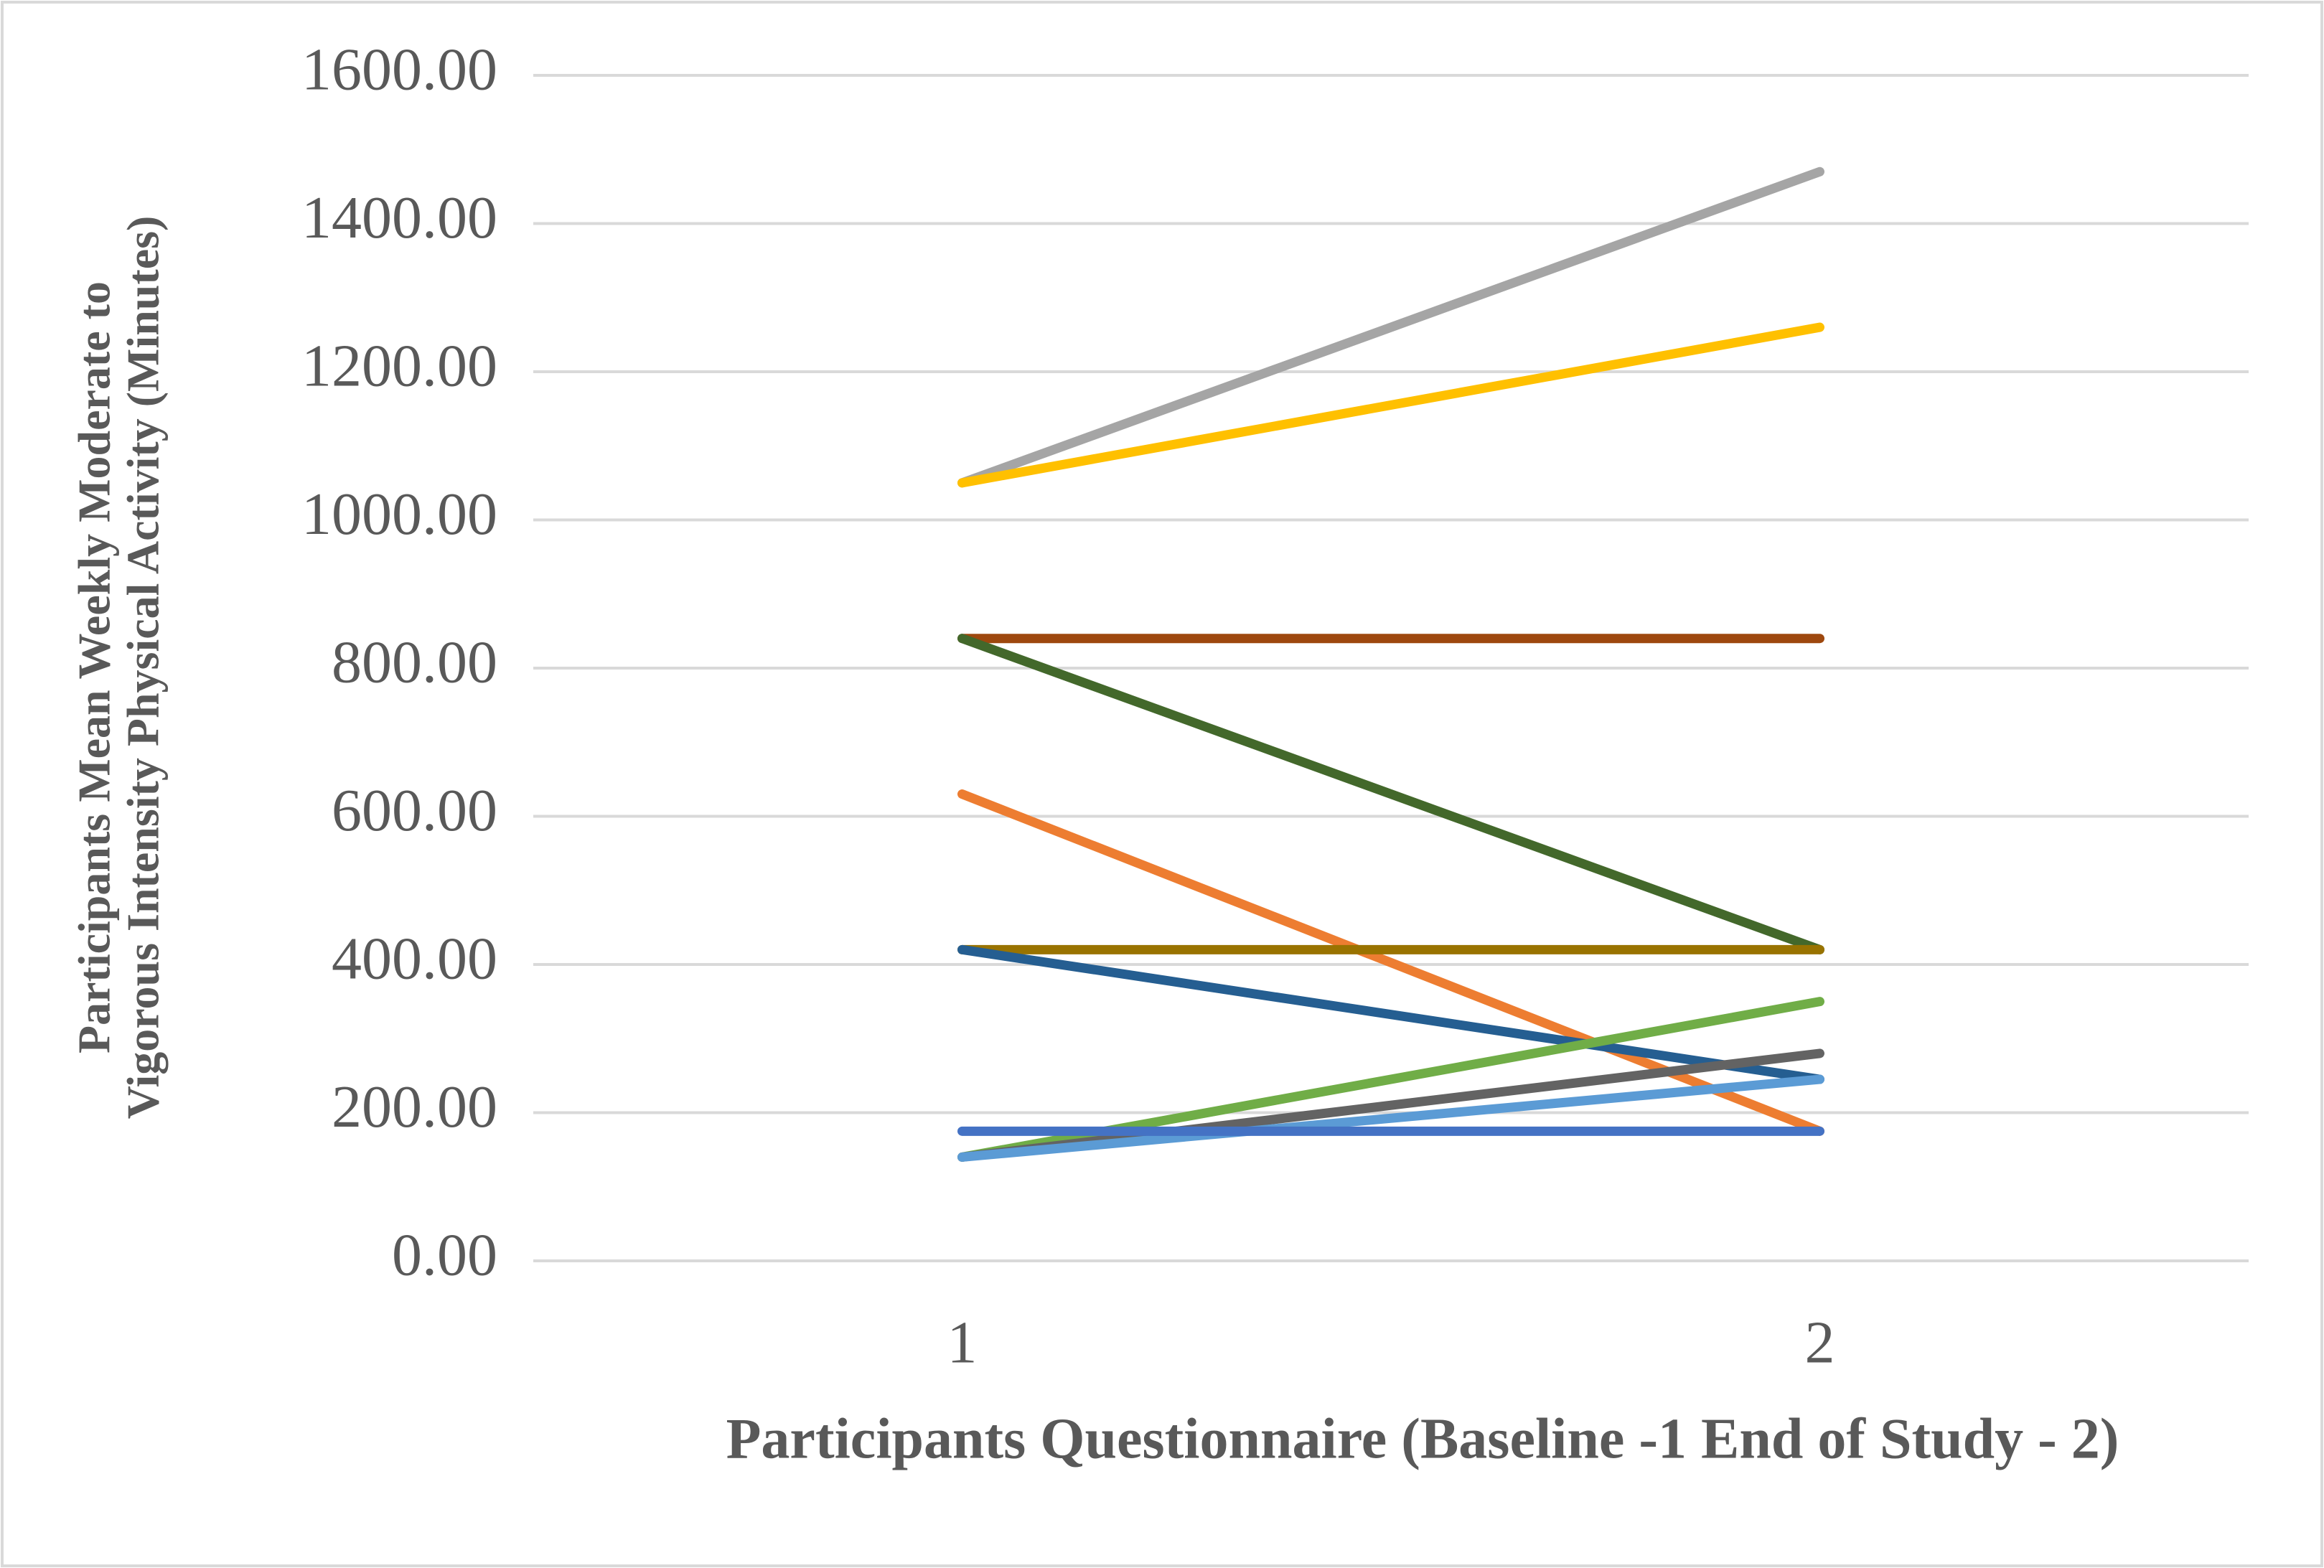 The height and width of the screenshot is (1568, 2324). I want to click on y-tick-label: 0.00, so click(444, 1254).